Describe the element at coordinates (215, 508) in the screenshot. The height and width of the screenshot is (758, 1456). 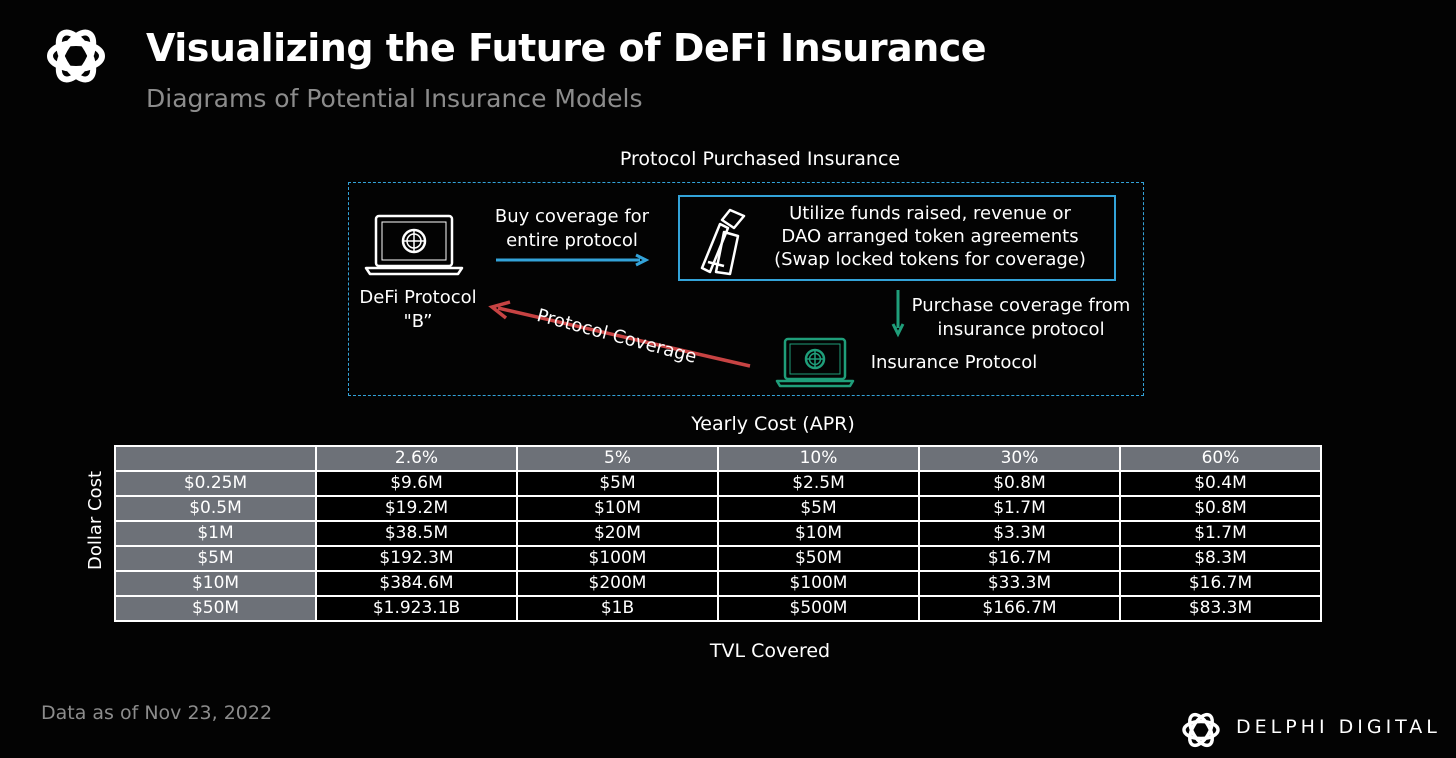
I see `row-header: $0.5M` at that location.